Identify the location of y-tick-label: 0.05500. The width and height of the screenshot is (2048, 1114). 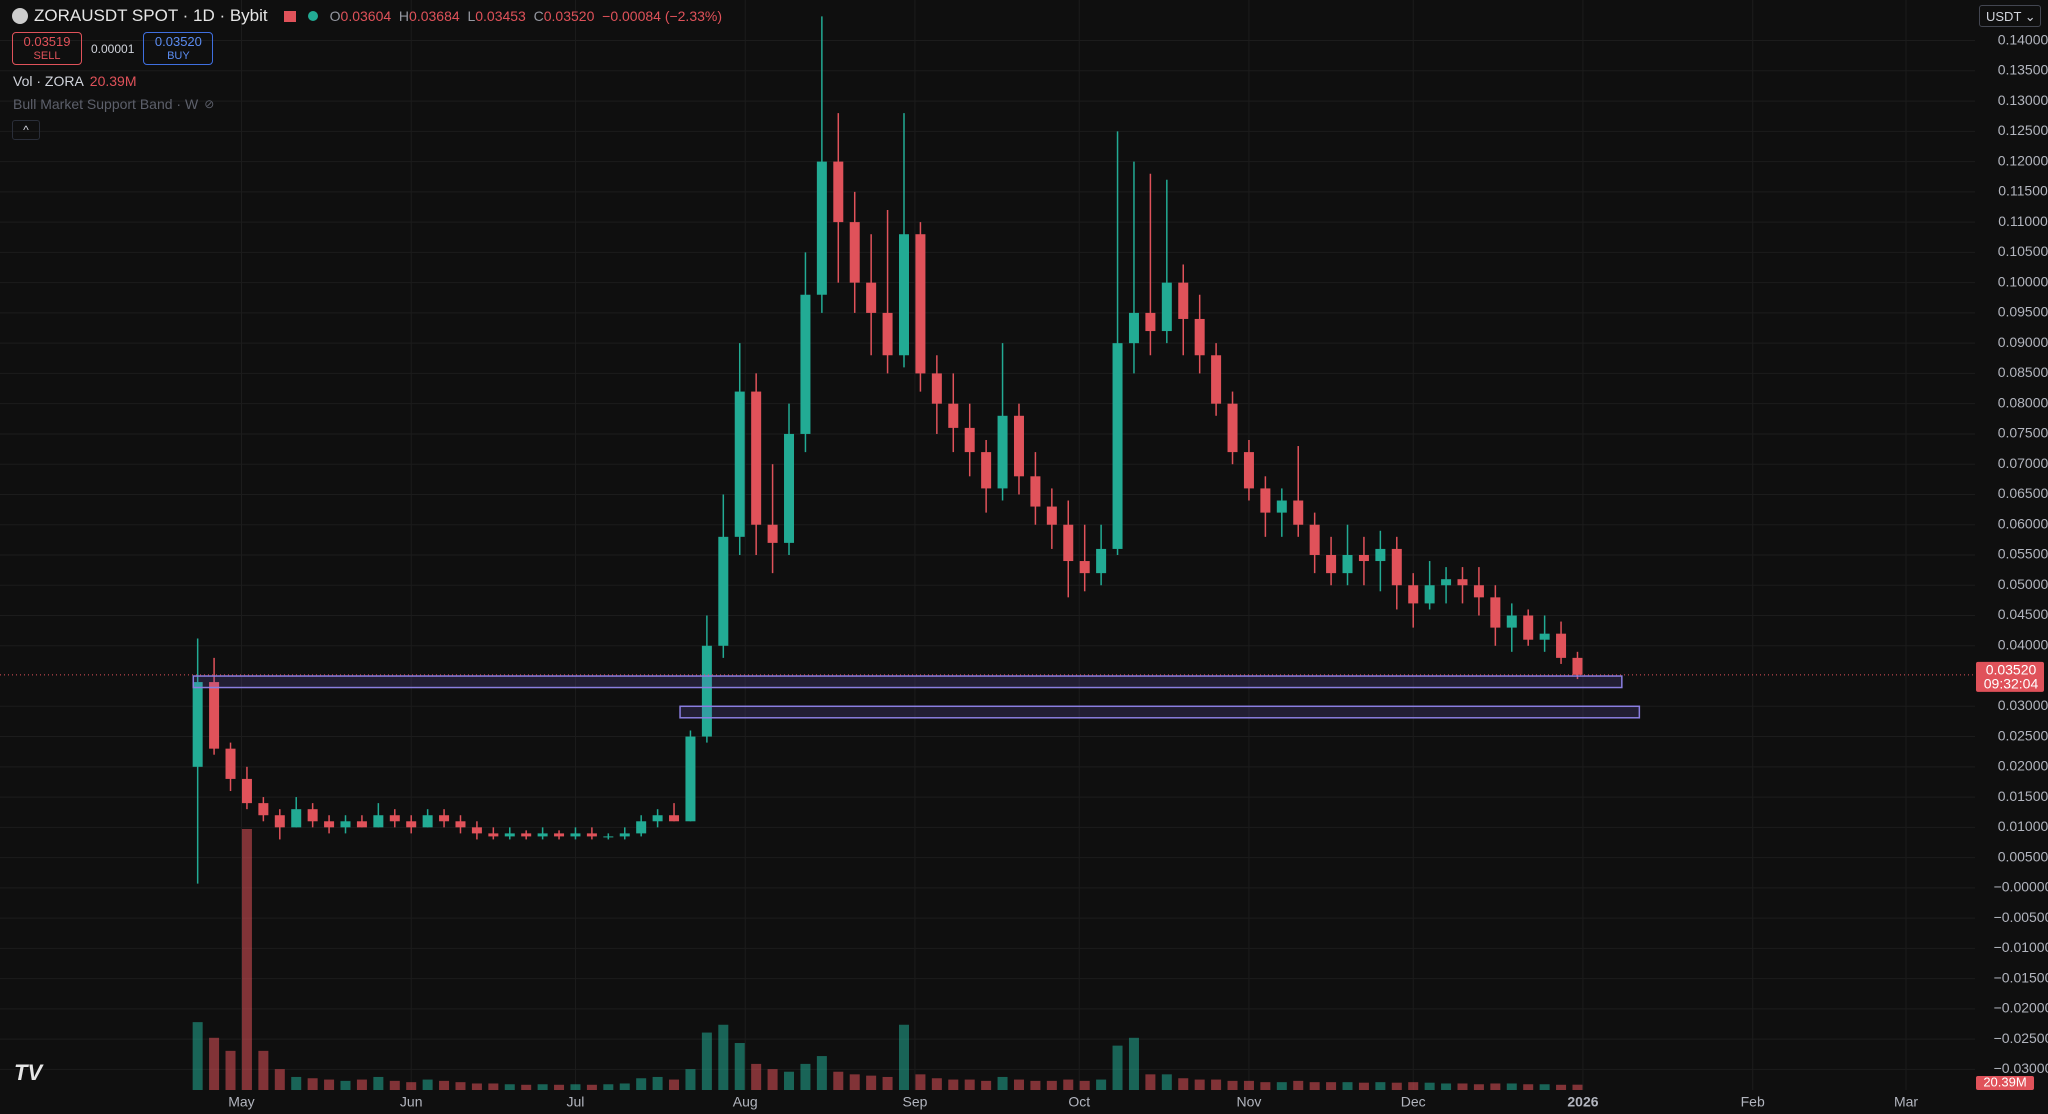
(2023, 554).